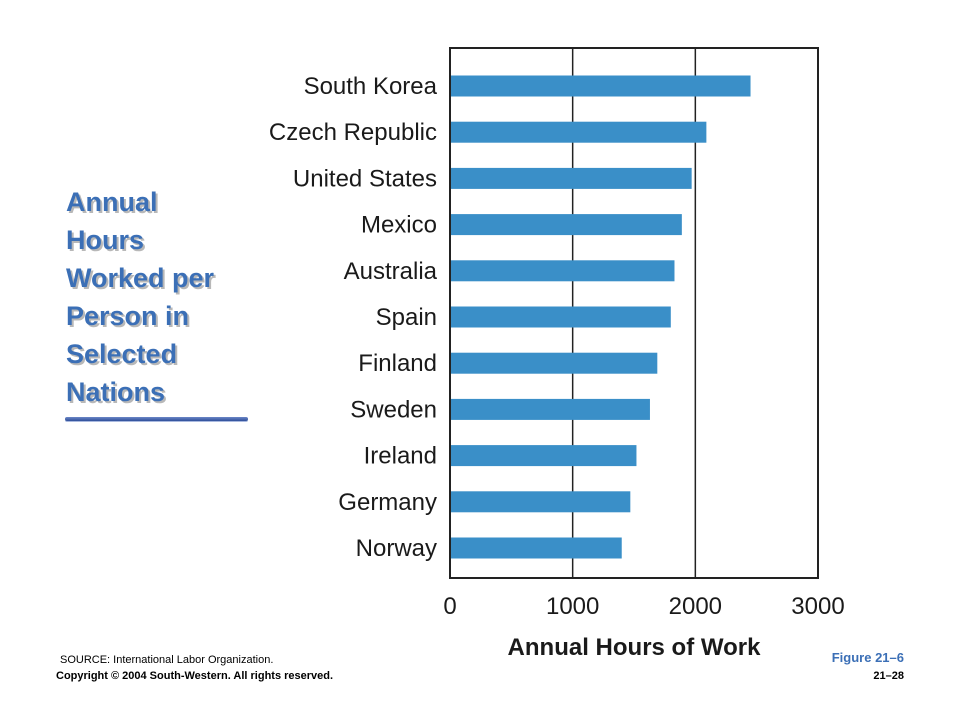 The image size is (960, 720). Describe the element at coordinates (122, 354) in the screenshot. I see `title-line: Selected` at that location.